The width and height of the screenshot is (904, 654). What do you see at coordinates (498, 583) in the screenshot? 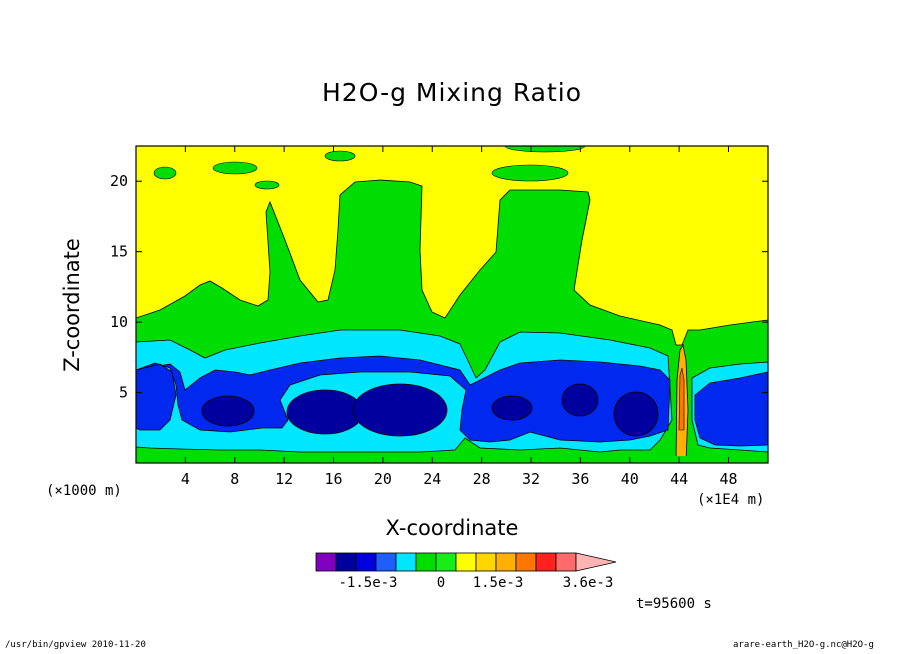
I see `colorbar-label: 1.5e-3` at bounding box center [498, 583].